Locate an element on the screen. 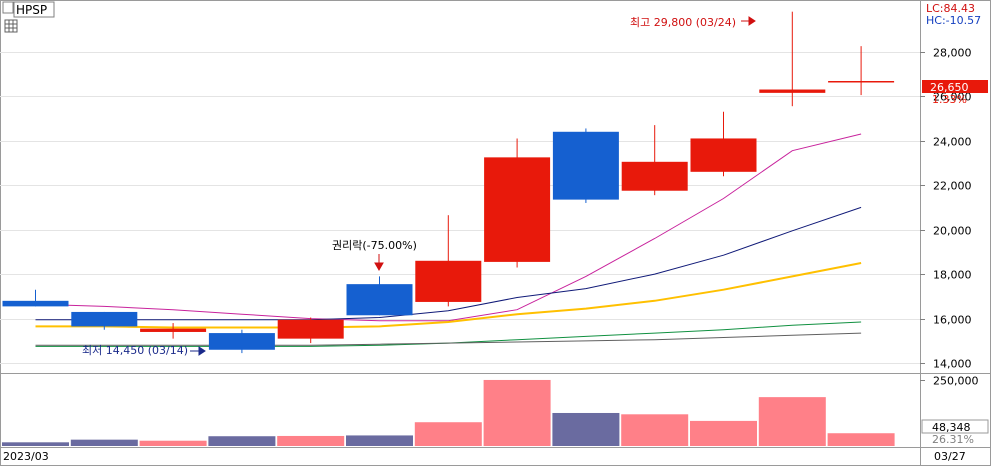 This screenshot has width=991, height=466. price-tick-label: 28,000 is located at coordinates (952, 53).